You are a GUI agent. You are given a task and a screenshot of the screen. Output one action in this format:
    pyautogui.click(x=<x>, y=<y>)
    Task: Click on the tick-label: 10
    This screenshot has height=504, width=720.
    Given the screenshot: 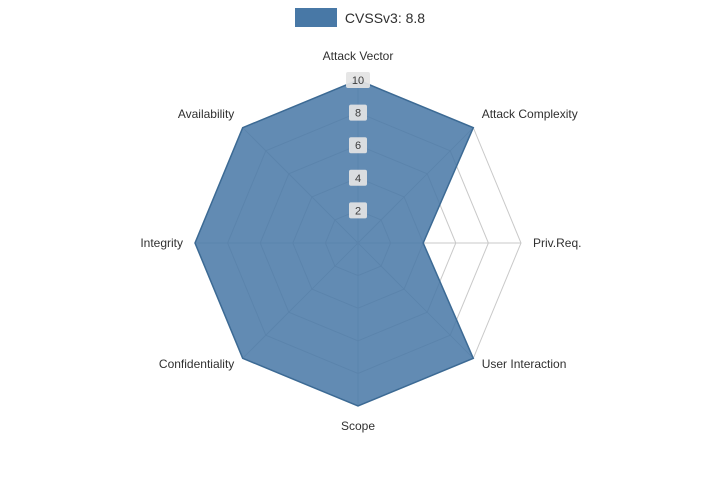 What is the action you would take?
    pyautogui.click(x=358, y=81)
    